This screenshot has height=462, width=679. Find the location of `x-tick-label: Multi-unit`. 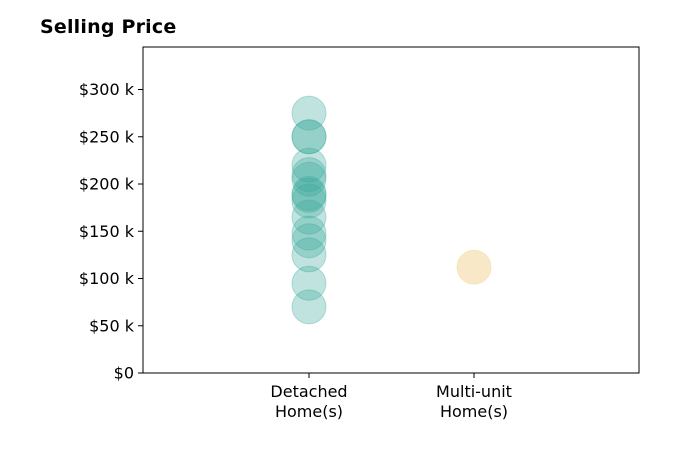

x-tick-label: Multi-unit is located at coordinates (474, 391).